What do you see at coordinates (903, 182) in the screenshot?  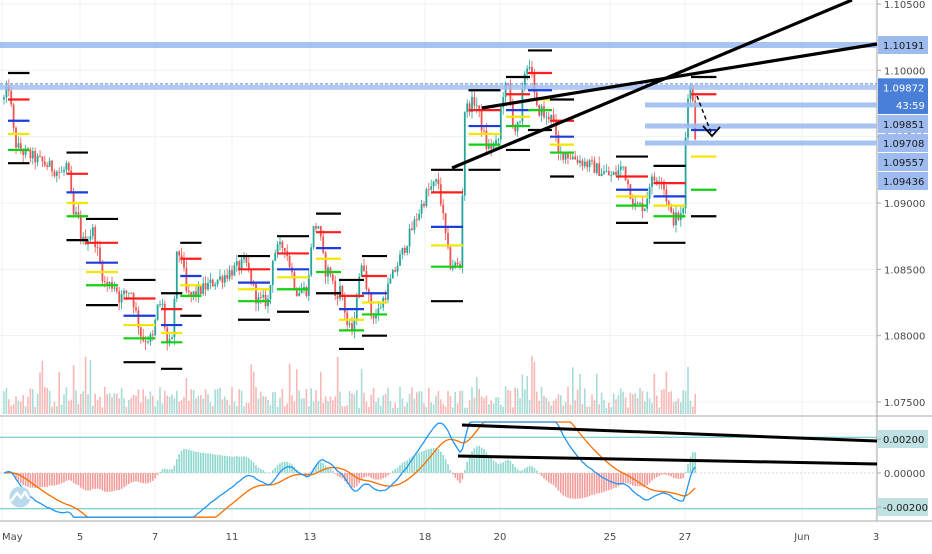 I see `price-badge-label: 1.09436` at bounding box center [903, 182].